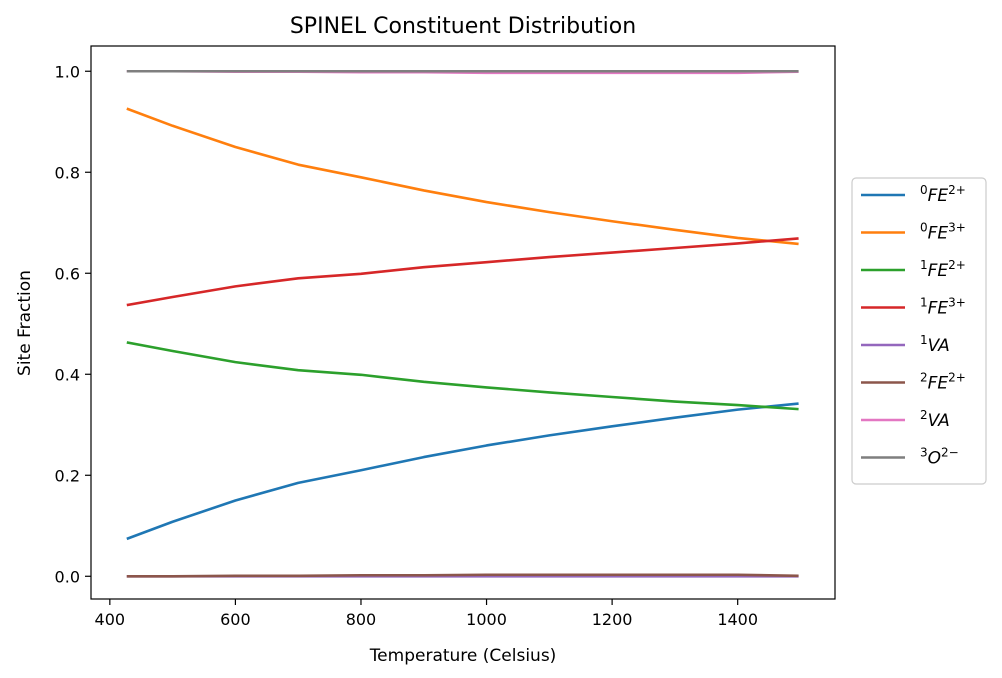  What do you see at coordinates (25, 323) in the screenshot?
I see `y-axis-label: Site Fraction` at bounding box center [25, 323].